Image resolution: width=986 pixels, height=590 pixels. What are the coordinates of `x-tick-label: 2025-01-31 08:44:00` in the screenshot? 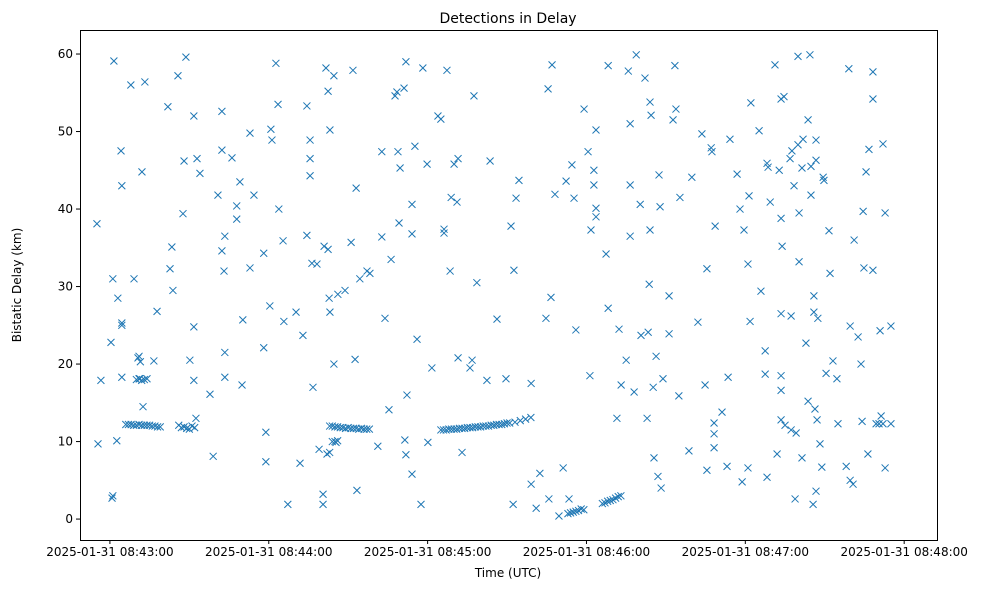 It's located at (268, 552).